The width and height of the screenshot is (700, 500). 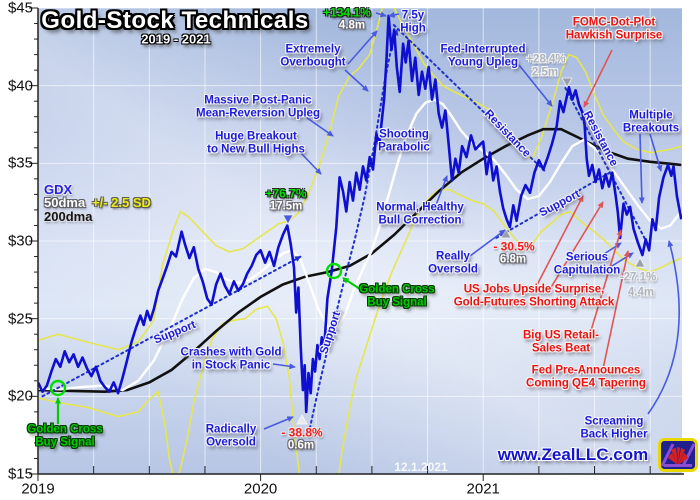 What do you see at coordinates (573, 454) in the screenshot?
I see `website-link: www.ZealLLC.com` at bounding box center [573, 454].